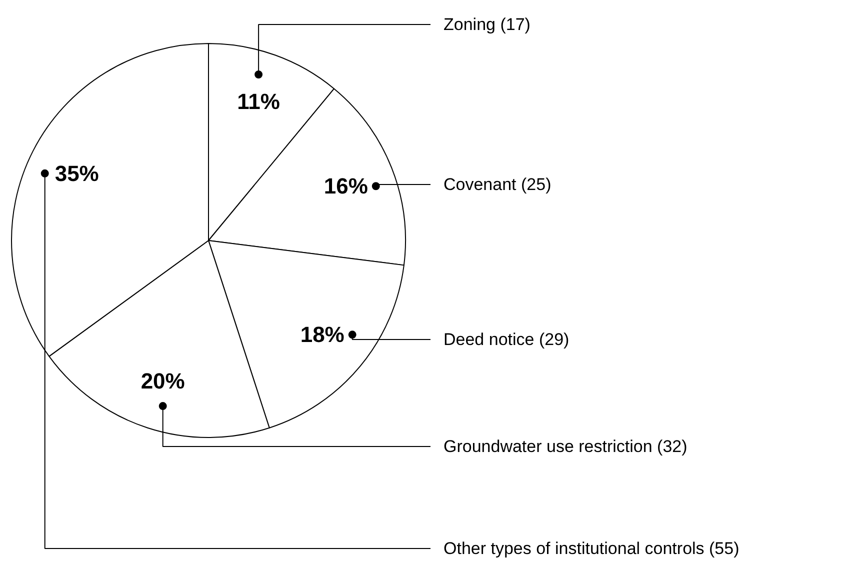 This screenshot has height=567, width=863. What do you see at coordinates (498, 184) in the screenshot?
I see `slice-label: Covenant (25)` at bounding box center [498, 184].